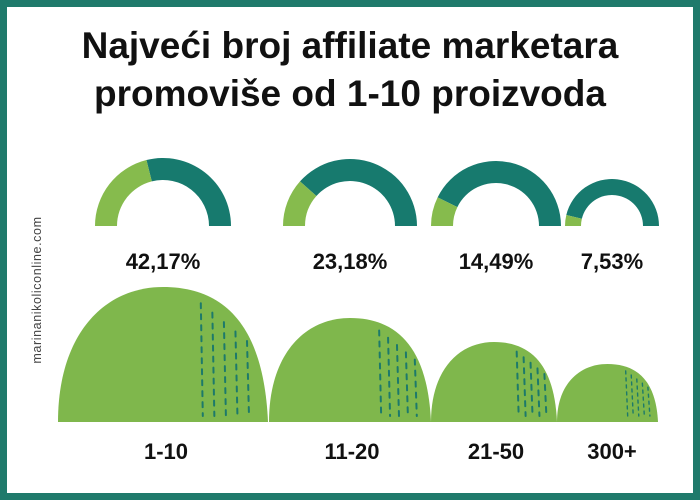  Describe the element at coordinates (350, 93) in the screenshot. I see `title-line-2: promoviše od 1-10 proizvoda` at that location.